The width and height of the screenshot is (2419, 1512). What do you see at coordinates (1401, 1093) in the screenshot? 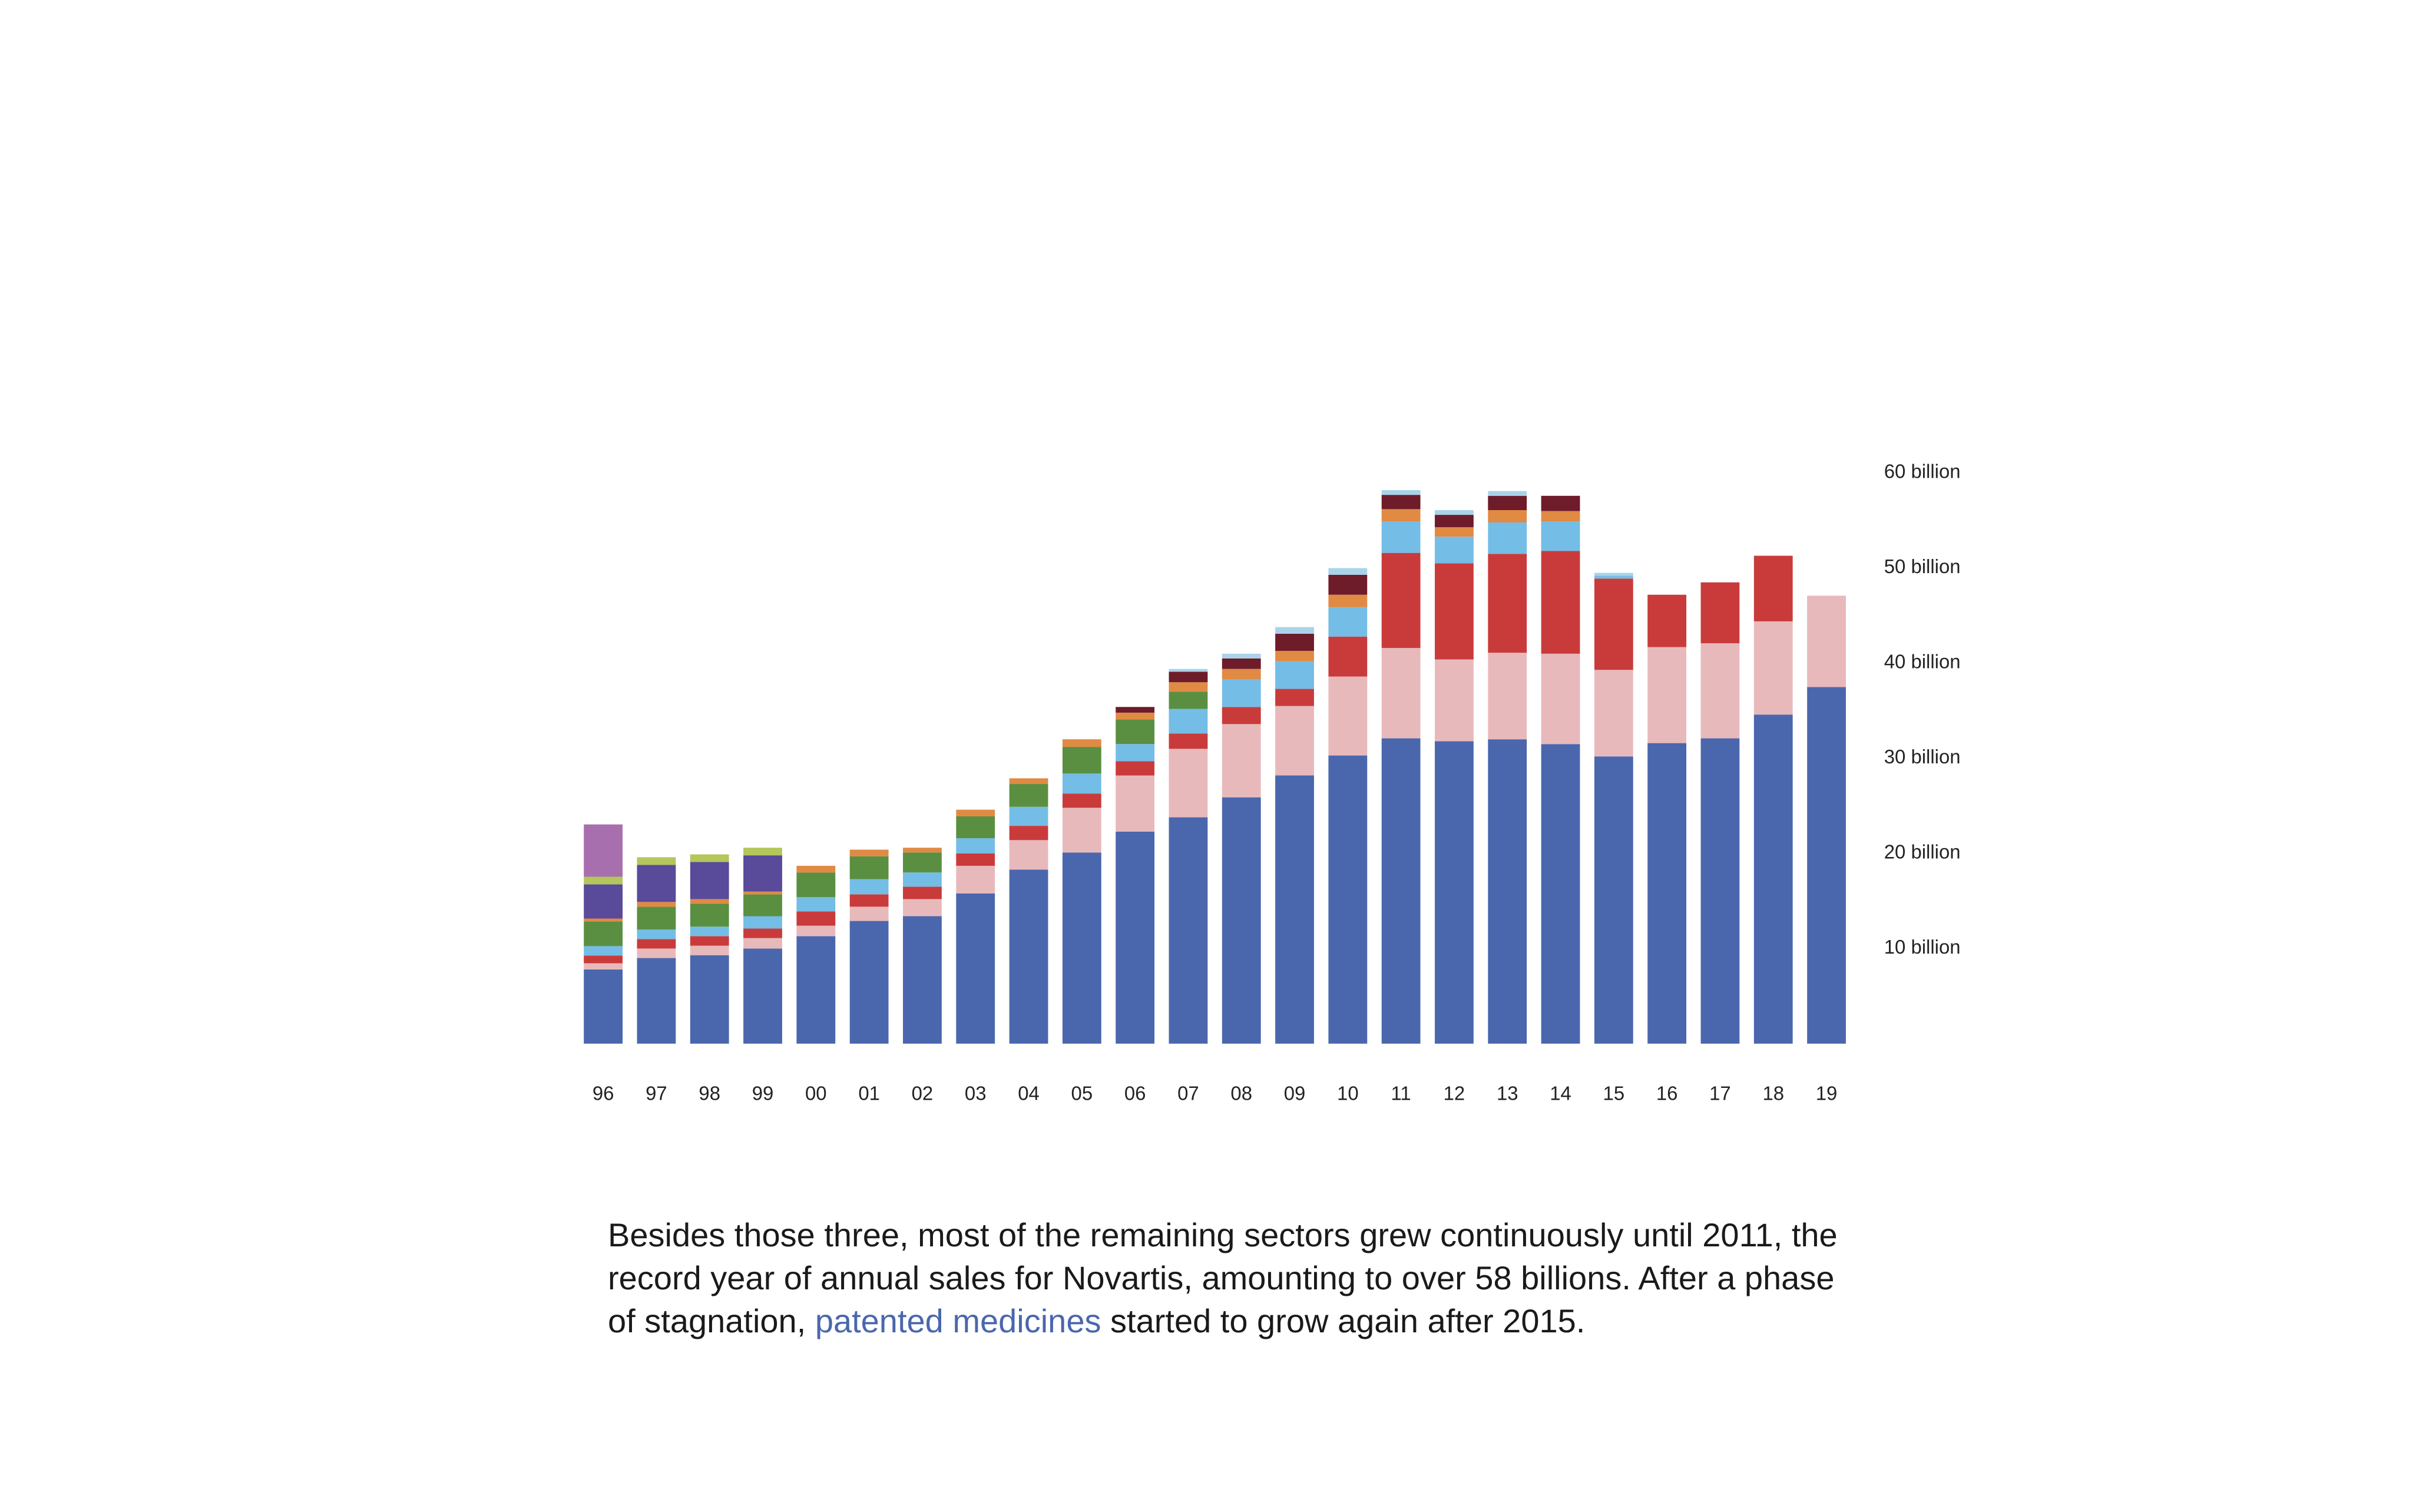
I see `x-tick-label: 11` at bounding box center [1401, 1093].